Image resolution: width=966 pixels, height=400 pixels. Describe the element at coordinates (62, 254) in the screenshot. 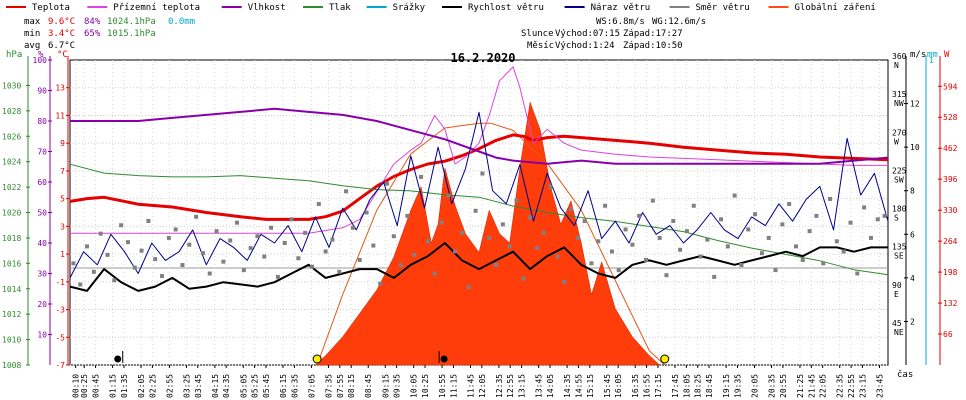

I see `temperature-tick-label: 1` at that location.